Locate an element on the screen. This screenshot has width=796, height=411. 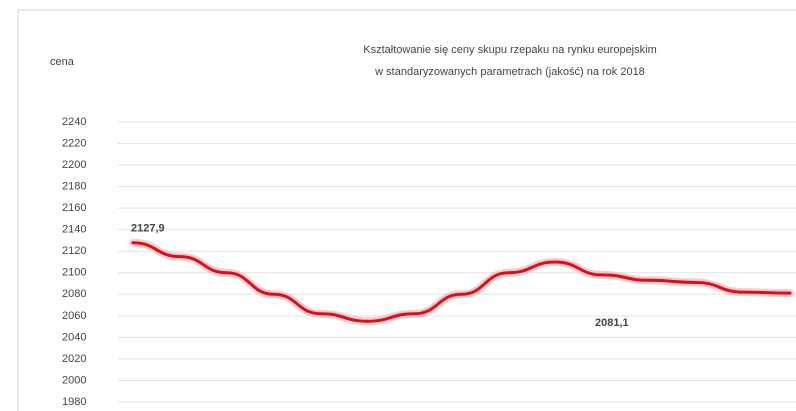
data-label: 2127,9 is located at coordinates (148, 229).